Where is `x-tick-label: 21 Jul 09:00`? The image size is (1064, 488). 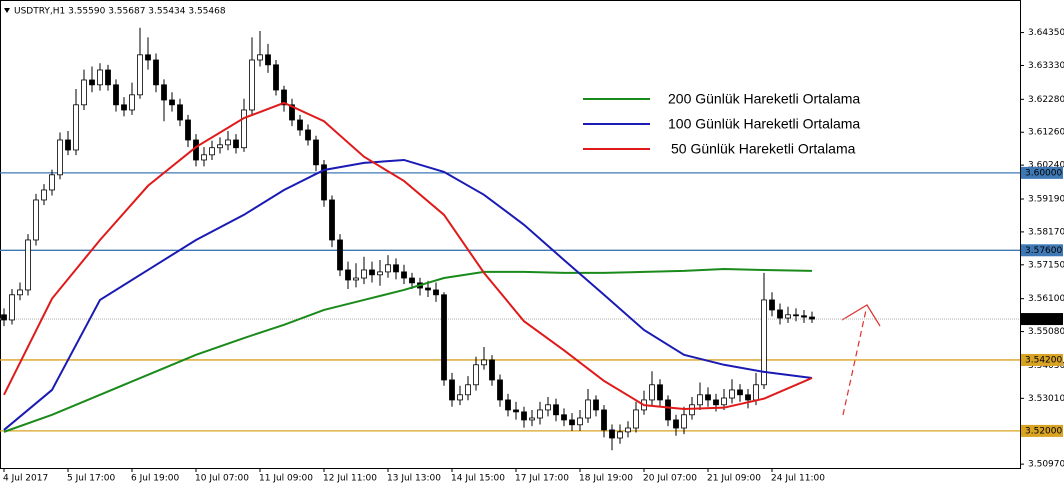
x-tick-label: 21 Jul 09:00 is located at coordinates (734, 479).